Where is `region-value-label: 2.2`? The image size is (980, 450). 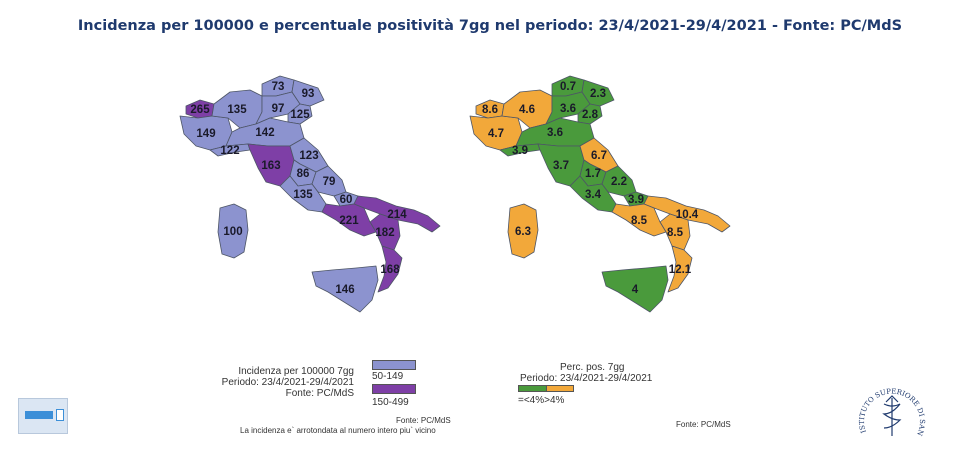
region-value-label: 2.2 is located at coordinates (619, 182).